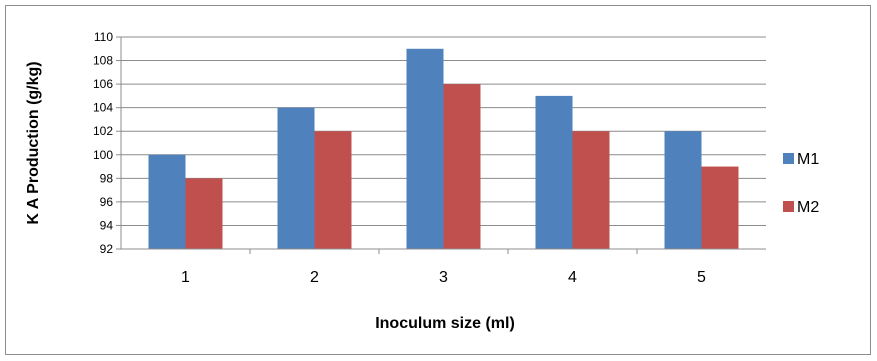  Describe the element at coordinates (103, 61) in the screenshot. I see `y-tick-label: 108` at that location.